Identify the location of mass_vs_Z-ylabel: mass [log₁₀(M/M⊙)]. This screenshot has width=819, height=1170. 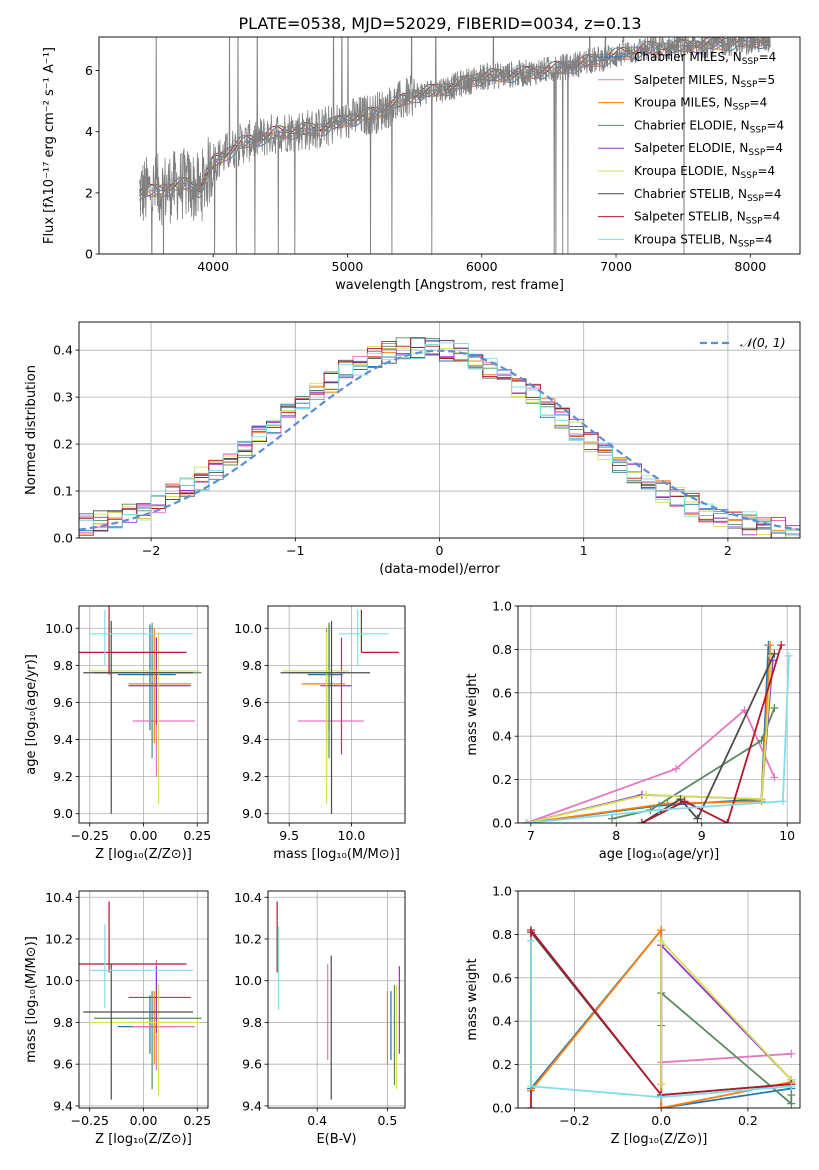
(31, 999).